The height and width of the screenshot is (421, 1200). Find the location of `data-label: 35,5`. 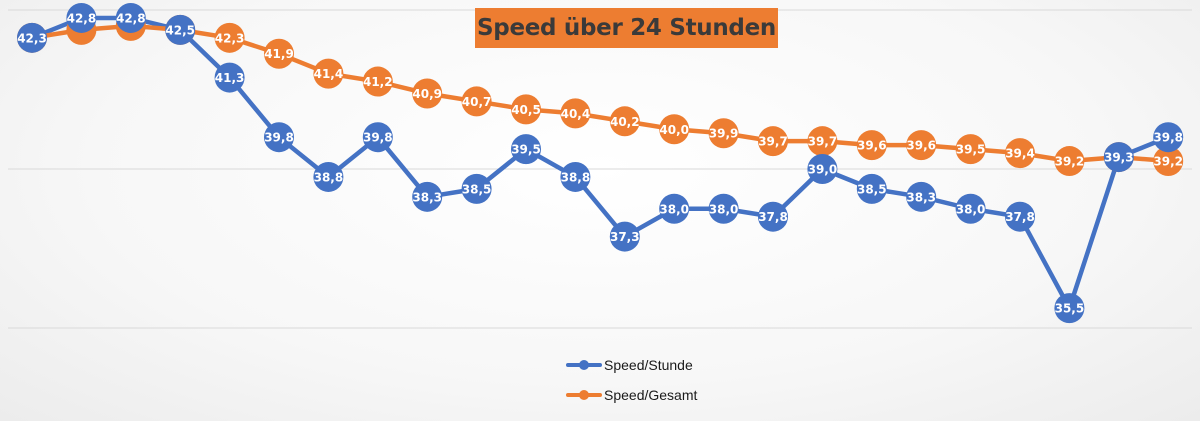

data-label: 35,5 is located at coordinates (1070, 309).